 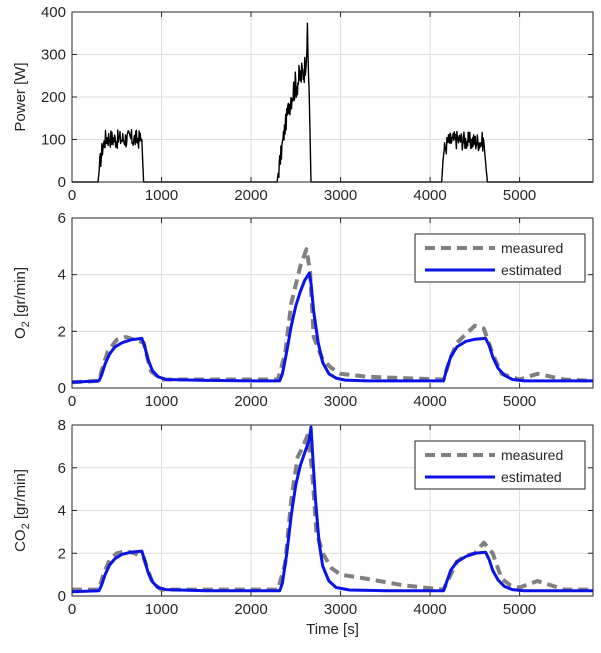 What do you see at coordinates (22, 303) in the screenshot?
I see `y-axis-label: O2 [gr/min]` at bounding box center [22, 303].